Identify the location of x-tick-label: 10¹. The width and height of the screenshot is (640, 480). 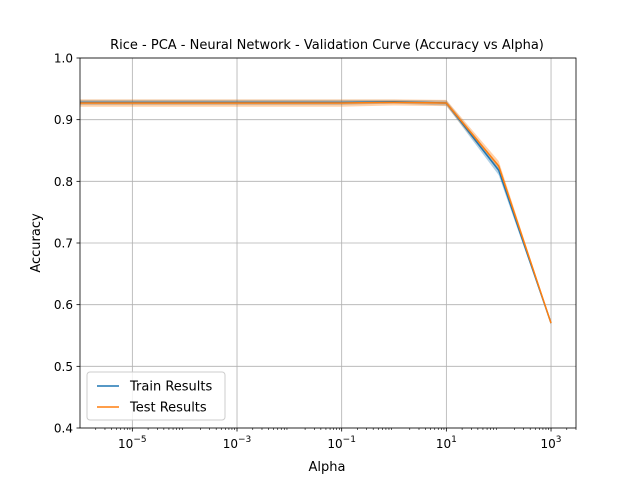
(446, 443).